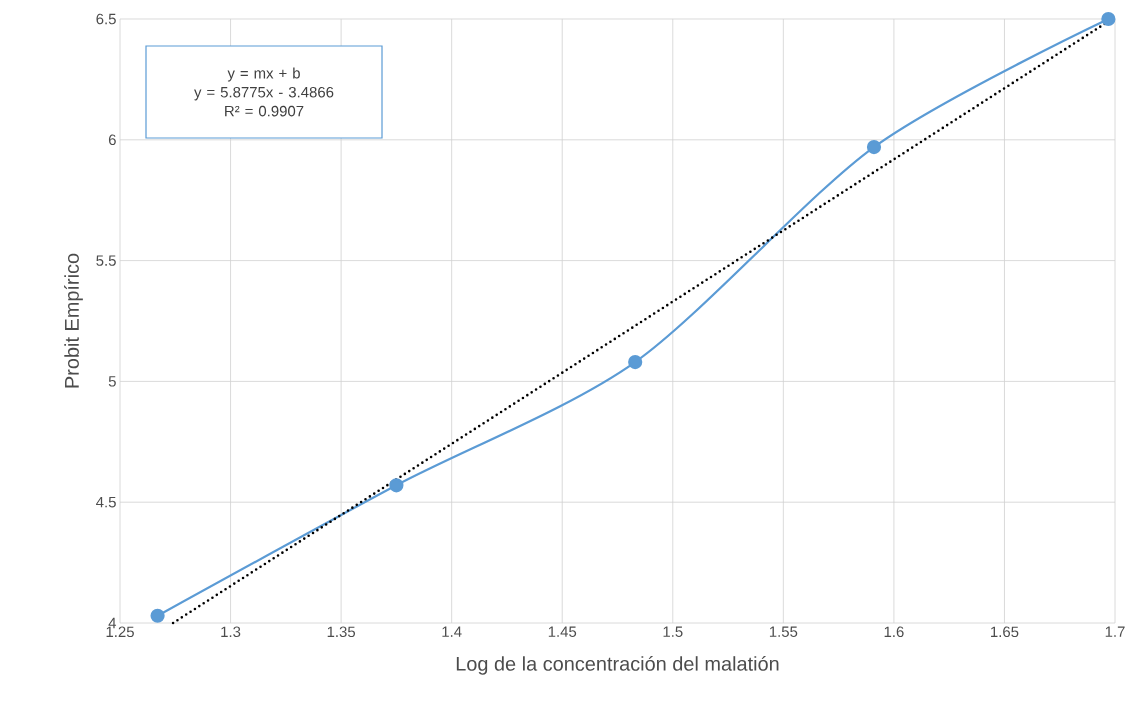 Image resolution: width=1141 pixels, height=723 pixels. What do you see at coordinates (106, 502) in the screenshot?
I see `y-tick-label: 4.5` at bounding box center [106, 502].